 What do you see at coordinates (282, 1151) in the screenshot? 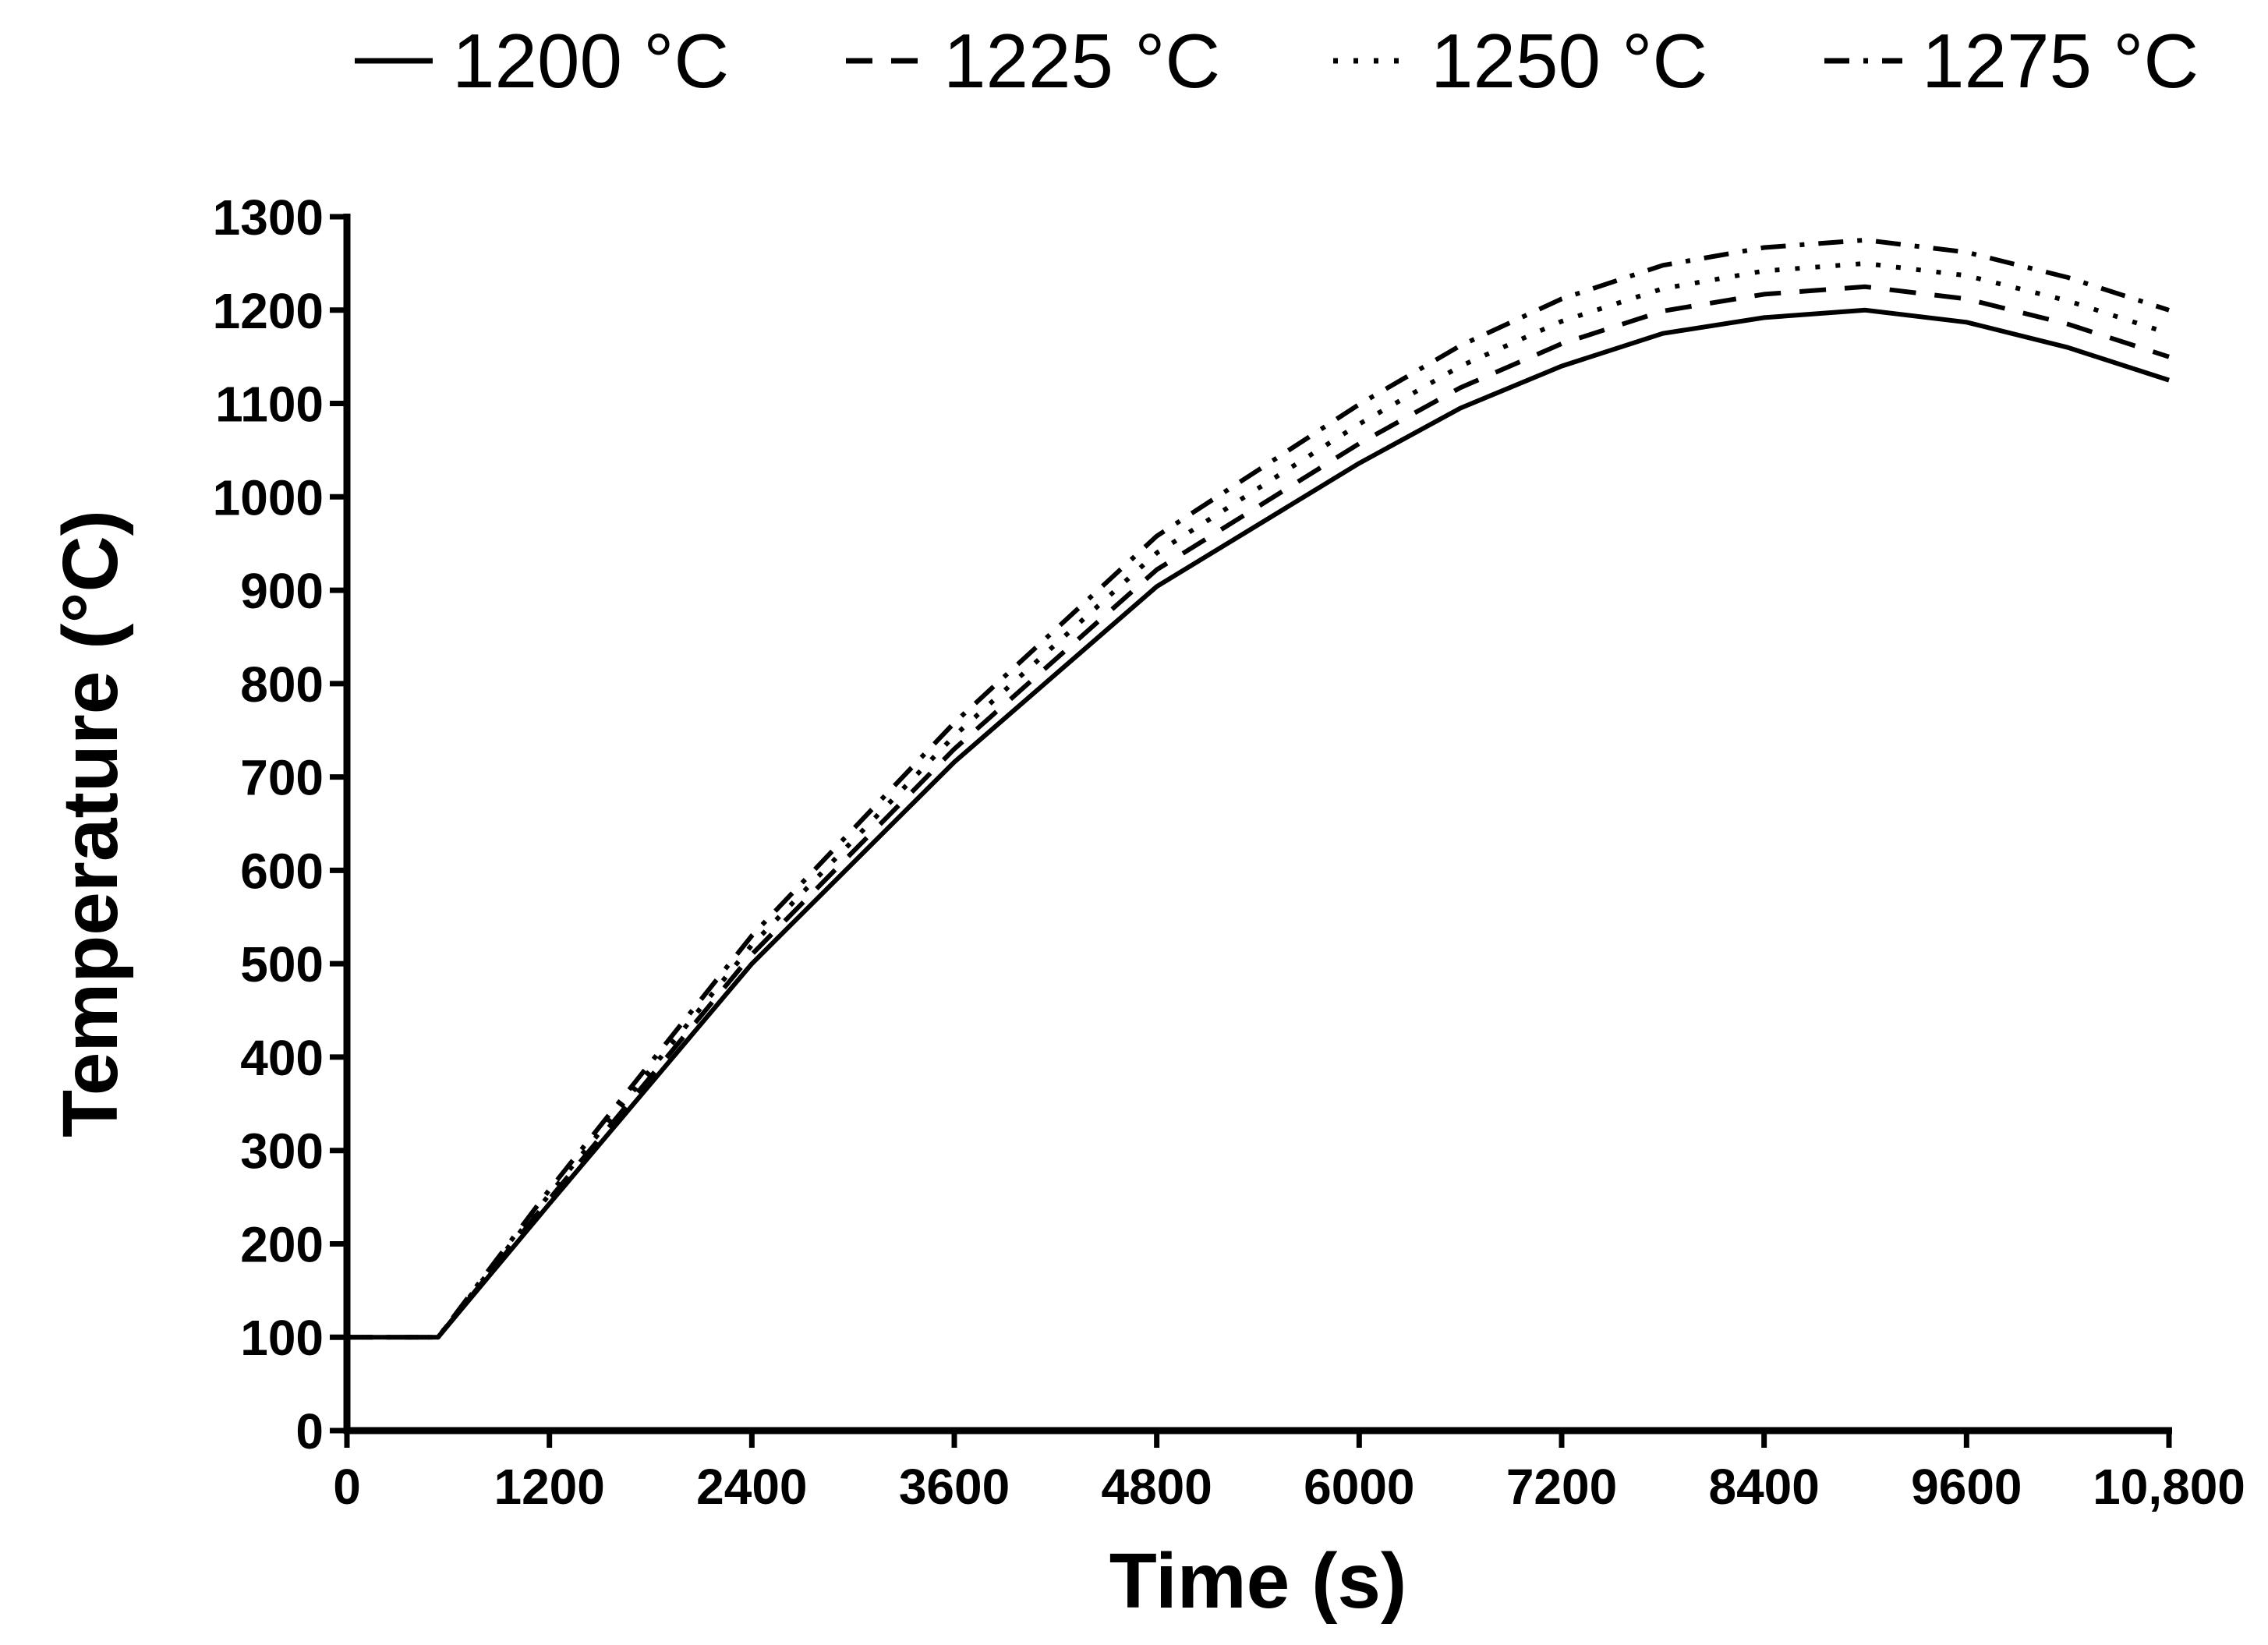
I see `y-tick-label: 300` at bounding box center [282, 1151].